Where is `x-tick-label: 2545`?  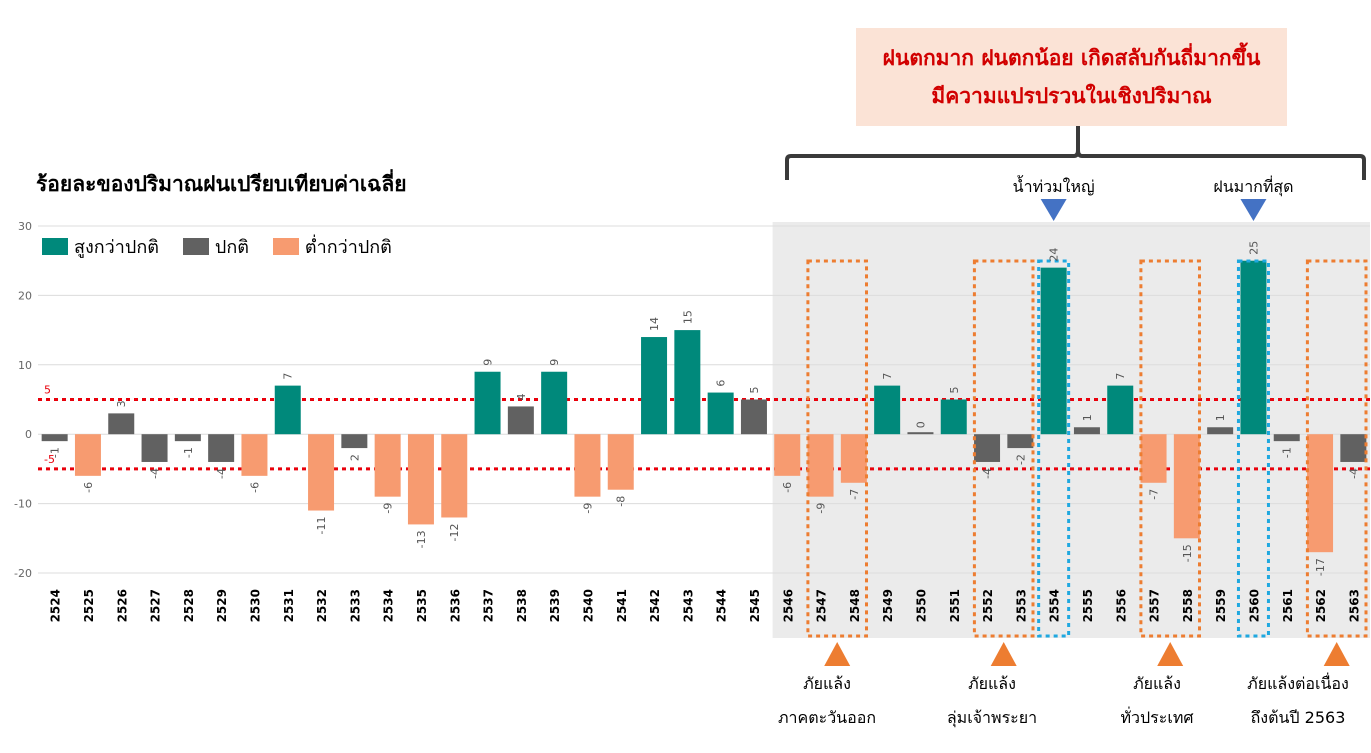 x-tick-label: 2545 is located at coordinates (755, 605).